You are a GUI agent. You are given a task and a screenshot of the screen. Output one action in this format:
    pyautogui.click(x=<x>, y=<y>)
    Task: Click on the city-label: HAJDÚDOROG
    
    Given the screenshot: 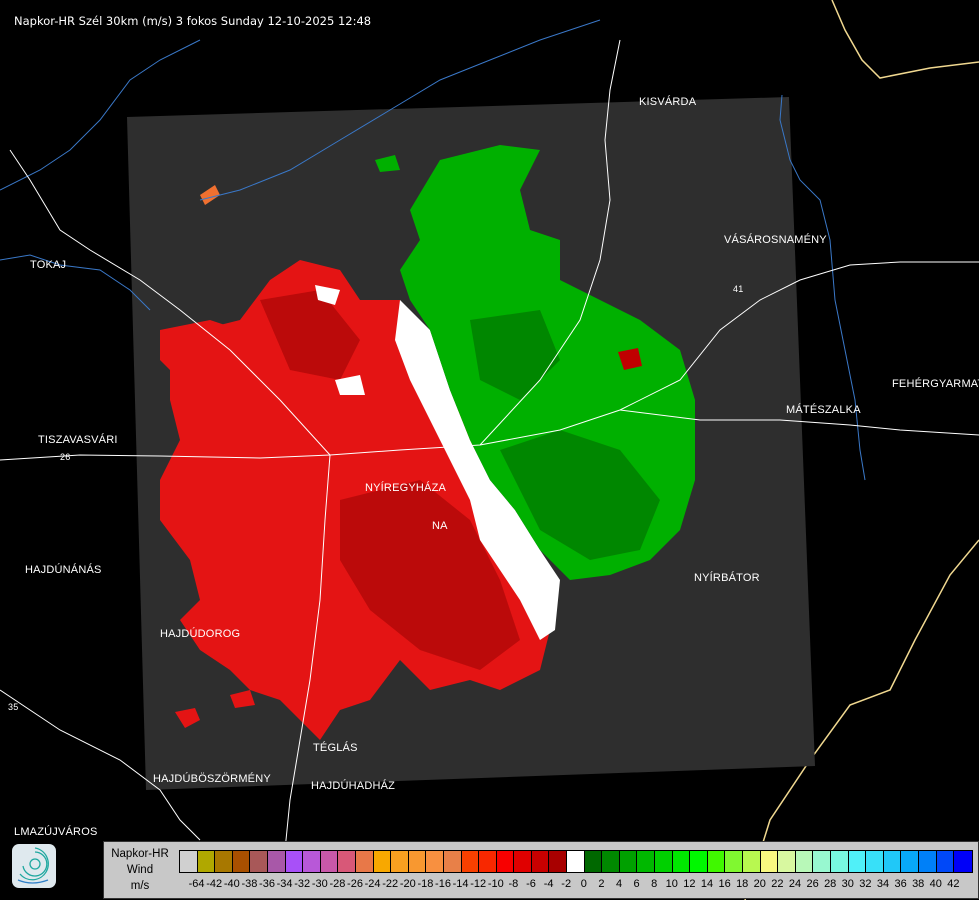 What is the action you would take?
    pyautogui.click(x=200, y=634)
    